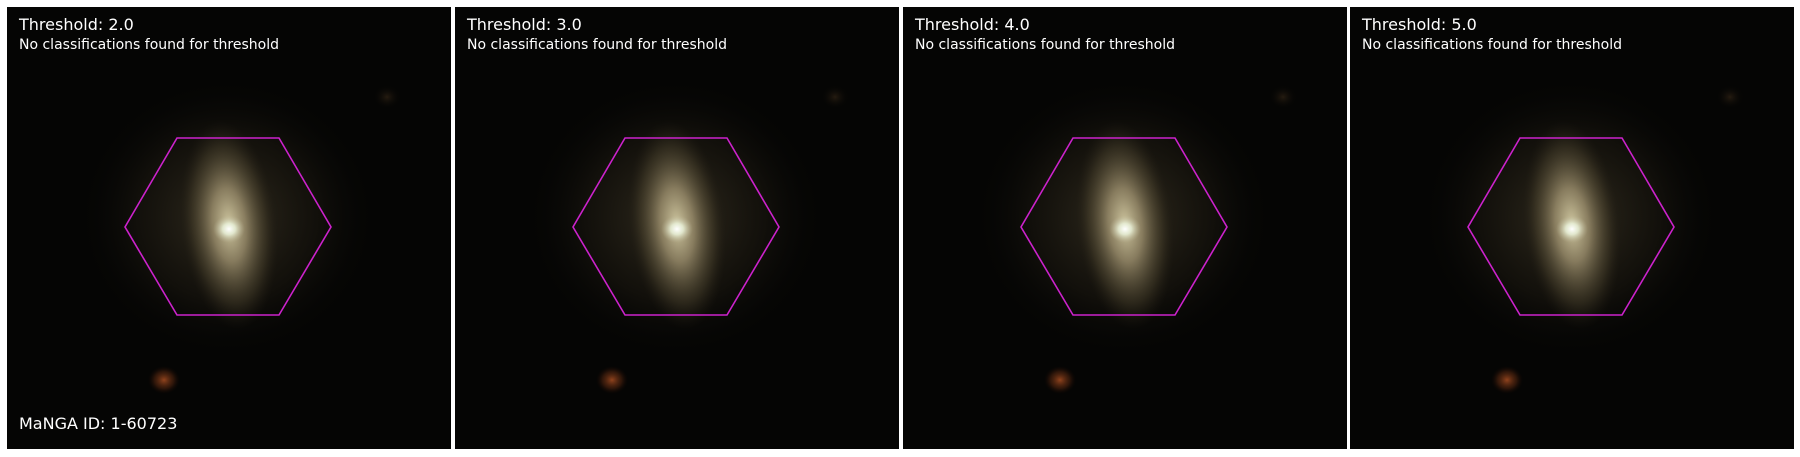 The image size is (1800, 457). What do you see at coordinates (524, 24) in the screenshot?
I see `panel-title: Threshold: 3.0` at bounding box center [524, 24].